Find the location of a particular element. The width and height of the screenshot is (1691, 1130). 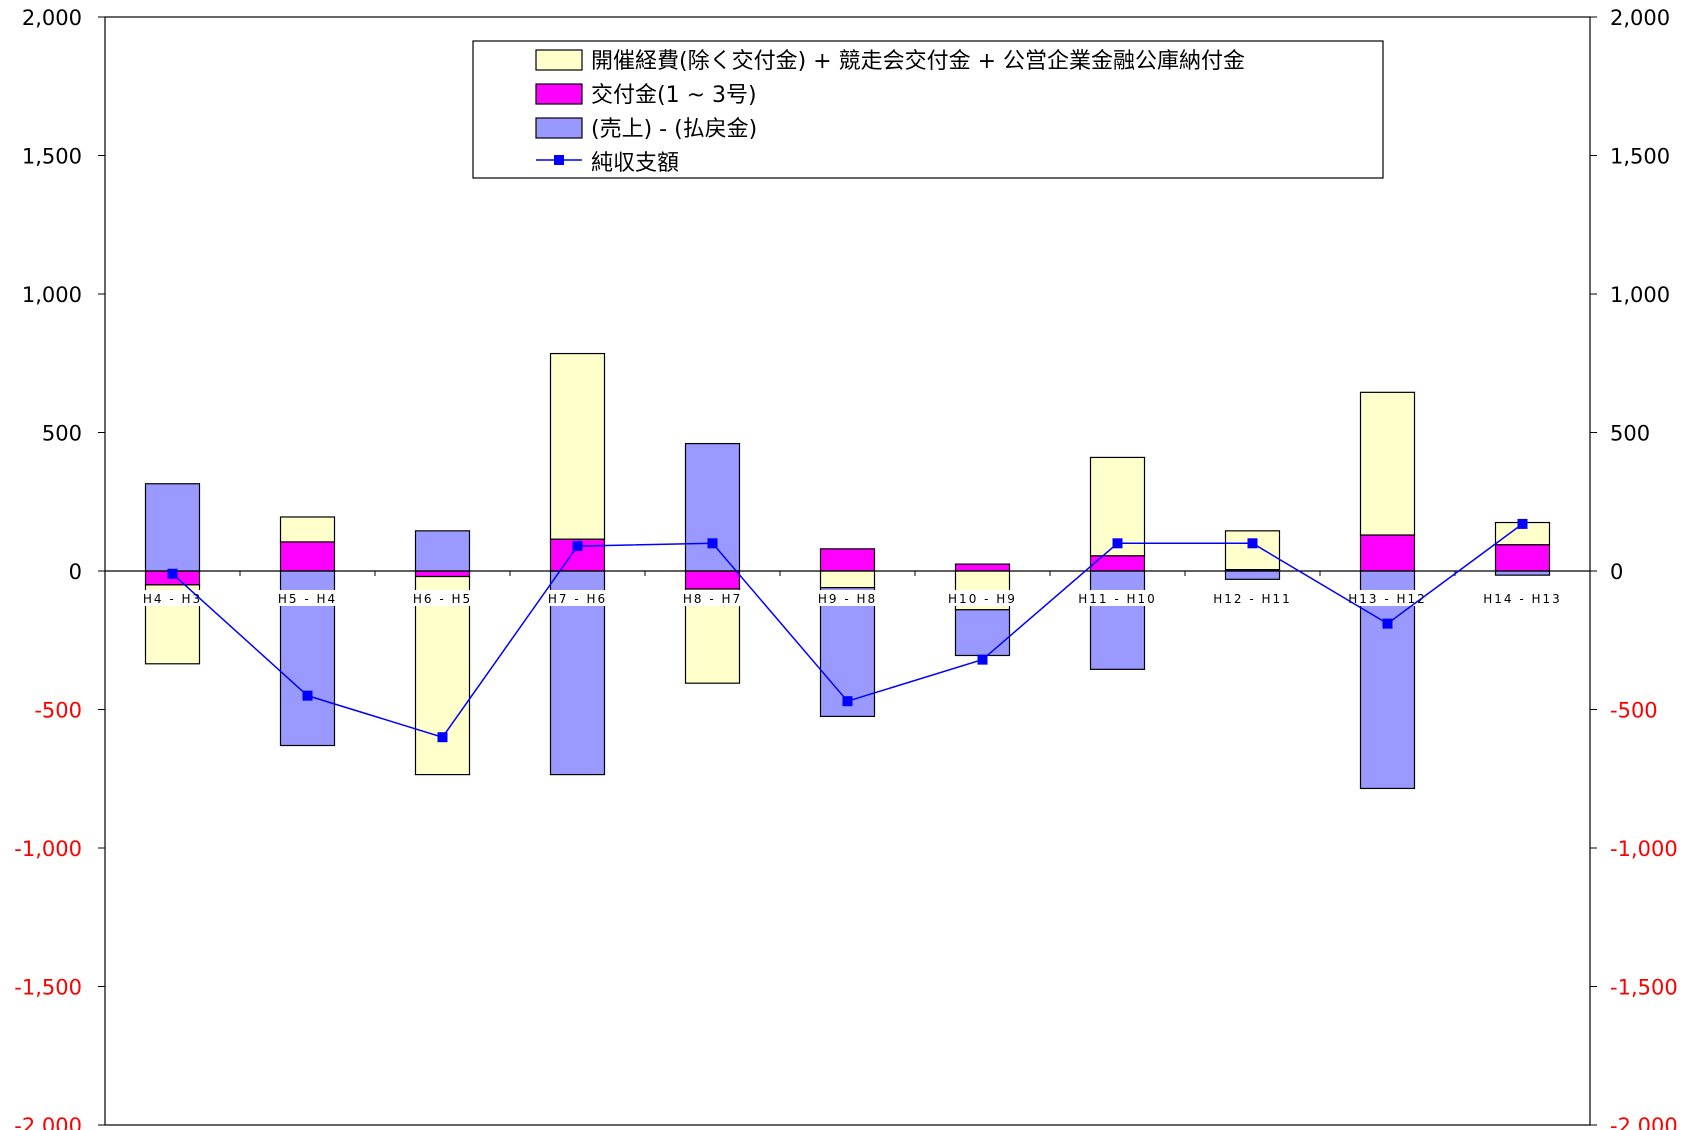

left-tick-label: -2,000 is located at coordinates (48, 1122).